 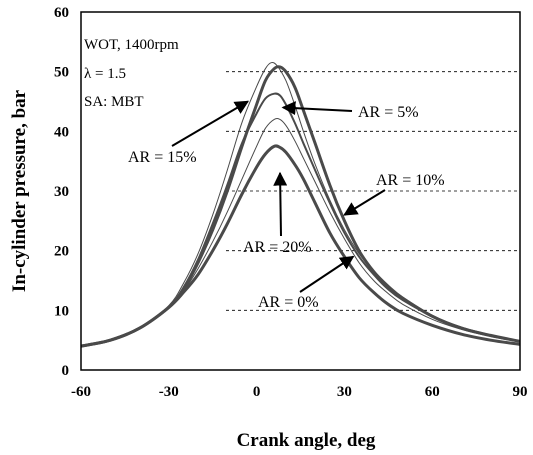 I want to click on condition-annotation-2: SA: MBT, so click(x=114, y=102).